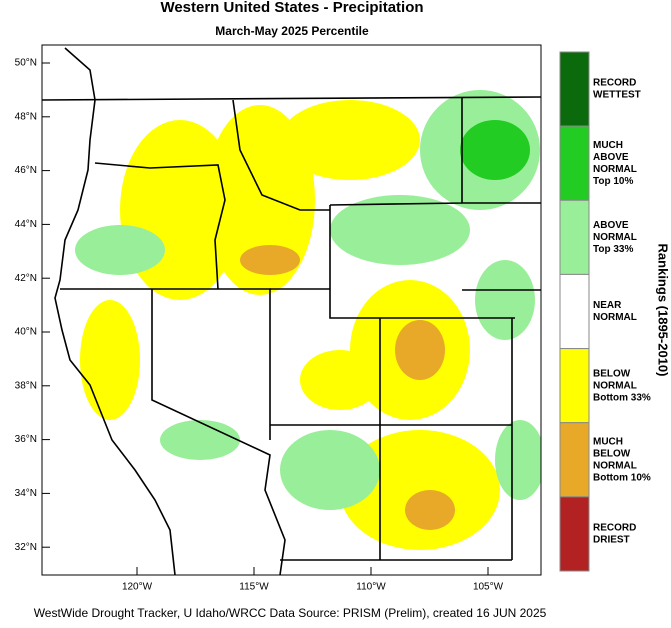 The image size is (671, 628). I want to click on title: Western United States - Precipitation, so click(291, 8).